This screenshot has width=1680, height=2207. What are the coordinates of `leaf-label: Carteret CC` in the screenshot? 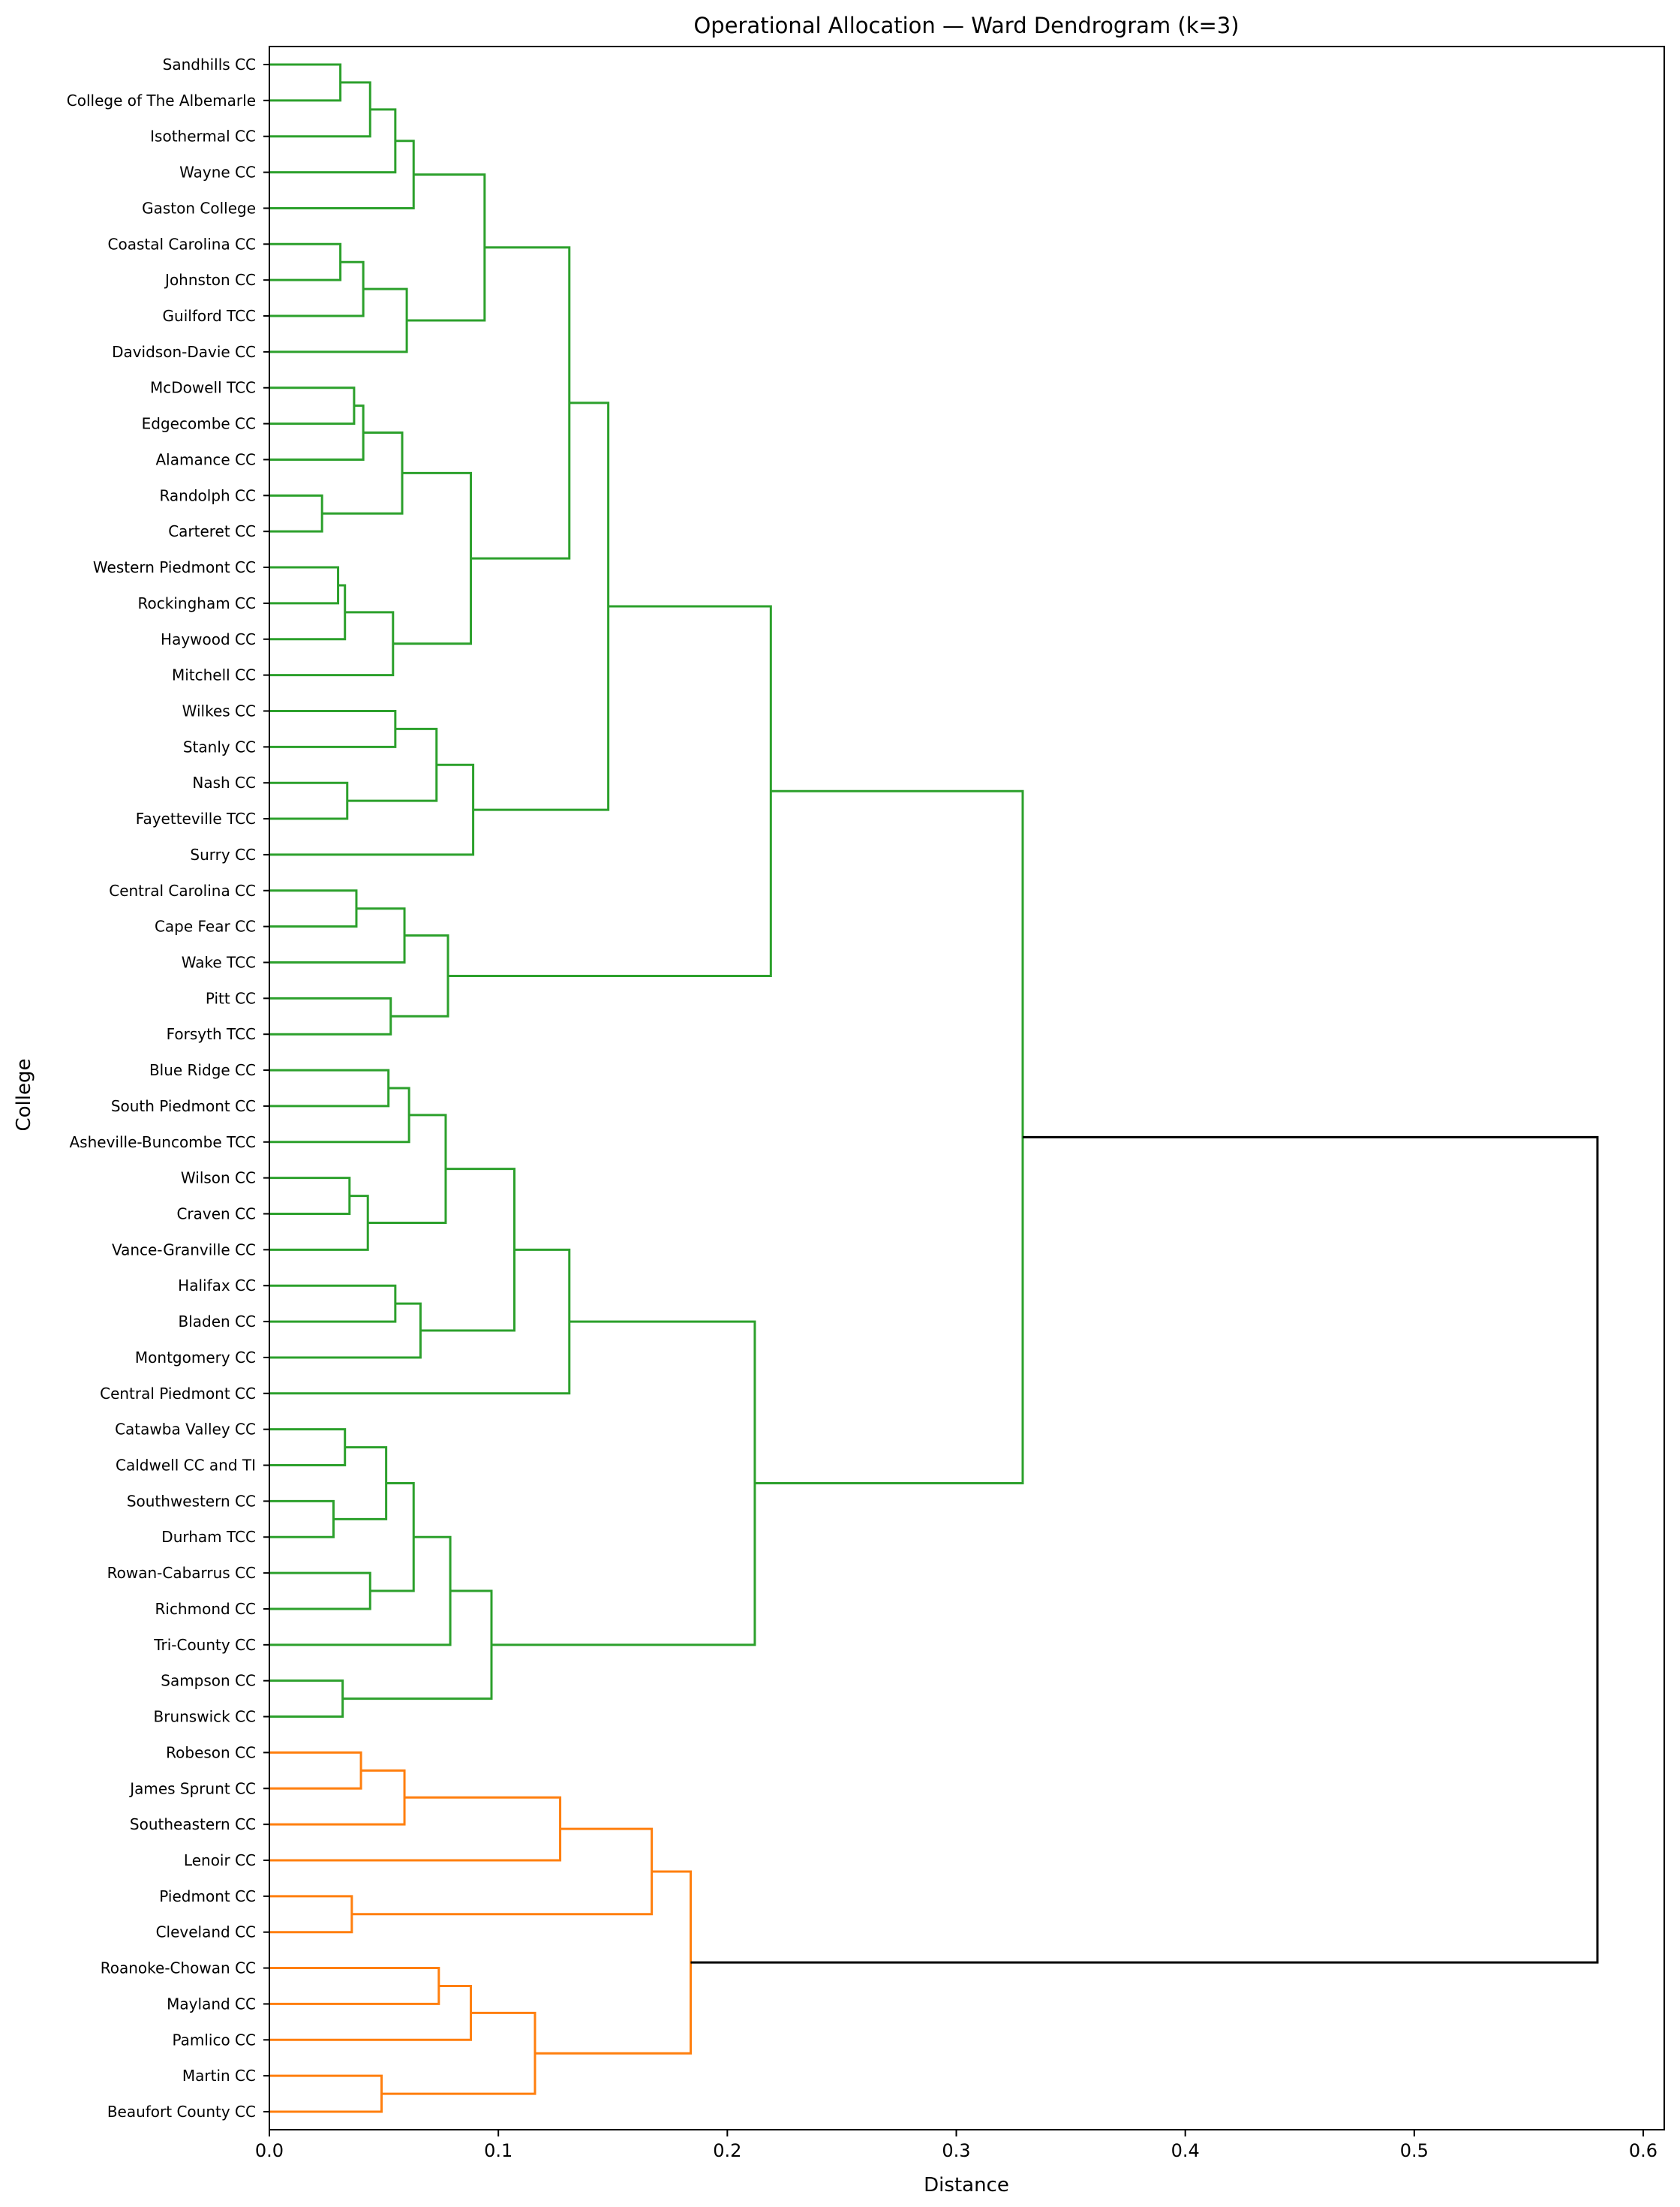 It's located at (212, 531).